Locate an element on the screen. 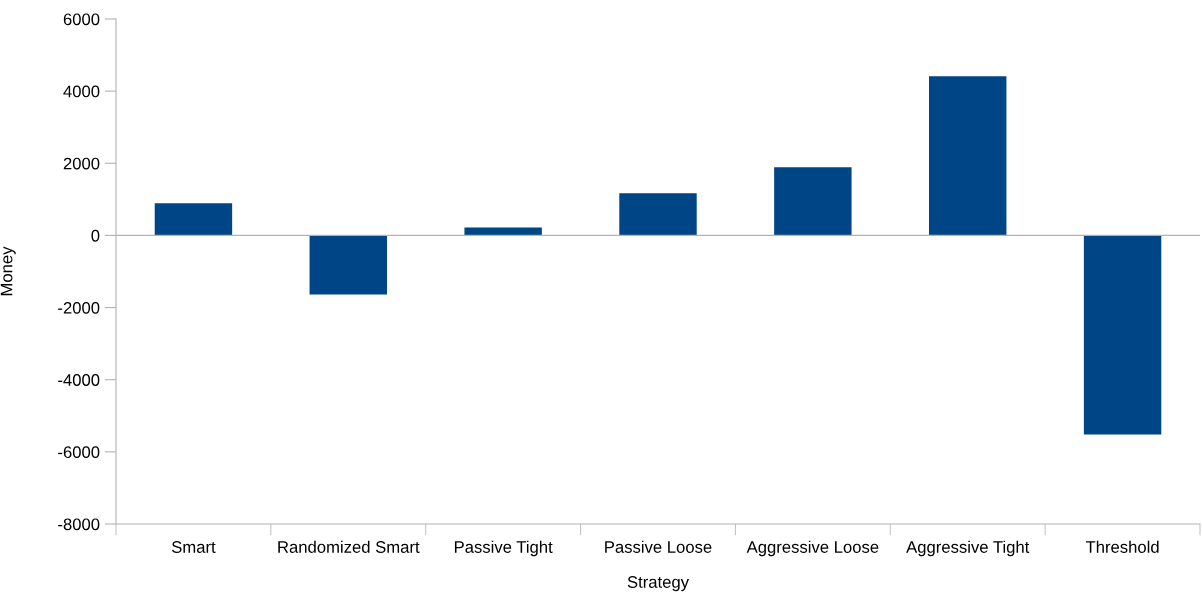 The height and width of the screenshot is (596, 1202). y-tick-label: 2000 is located at coordinates (81, 163).